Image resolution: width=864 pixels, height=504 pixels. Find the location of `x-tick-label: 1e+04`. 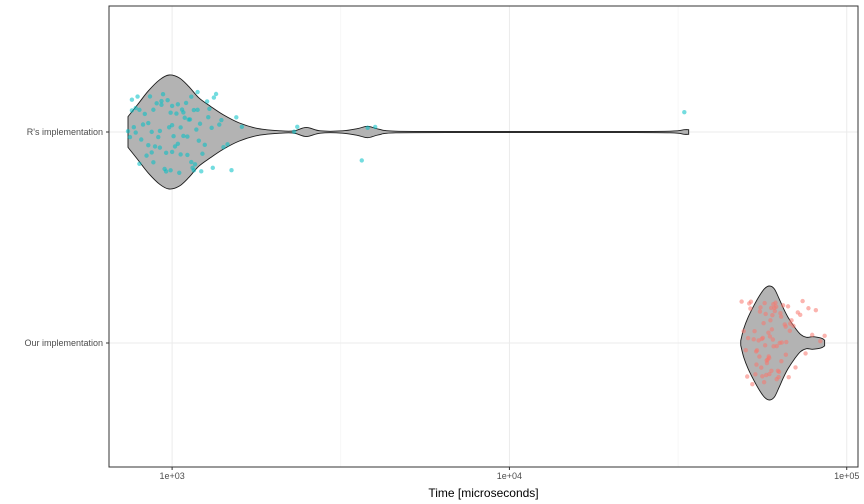

x-tick-label: 1e+04 is located at coordinates (509, 476).